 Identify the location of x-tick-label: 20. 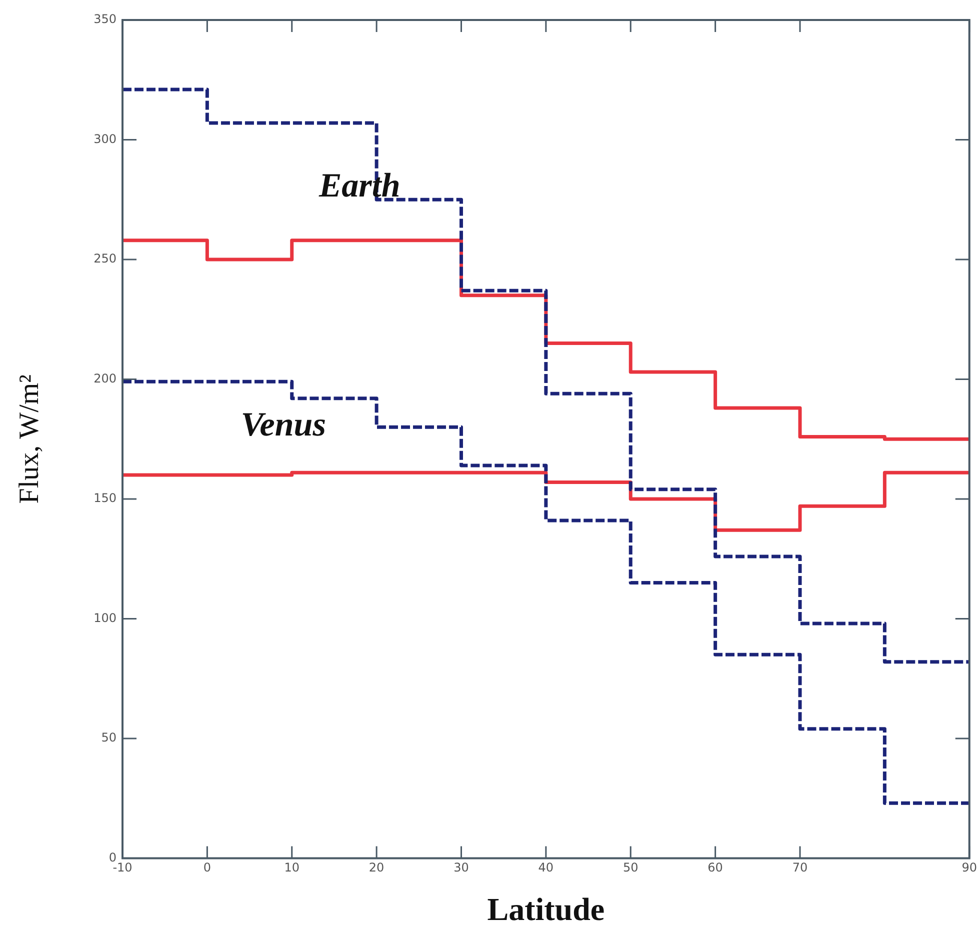
(376, 867).